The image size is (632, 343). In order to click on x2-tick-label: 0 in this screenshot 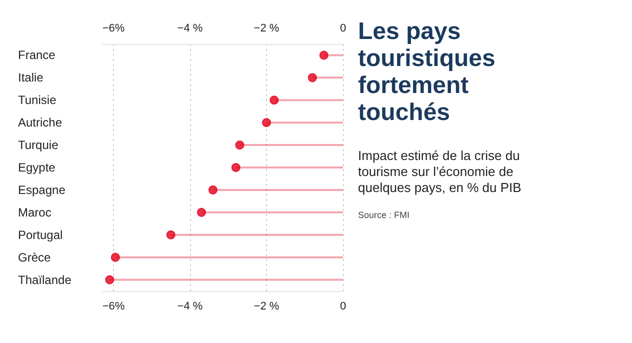, I will do `click(343, 28)`.